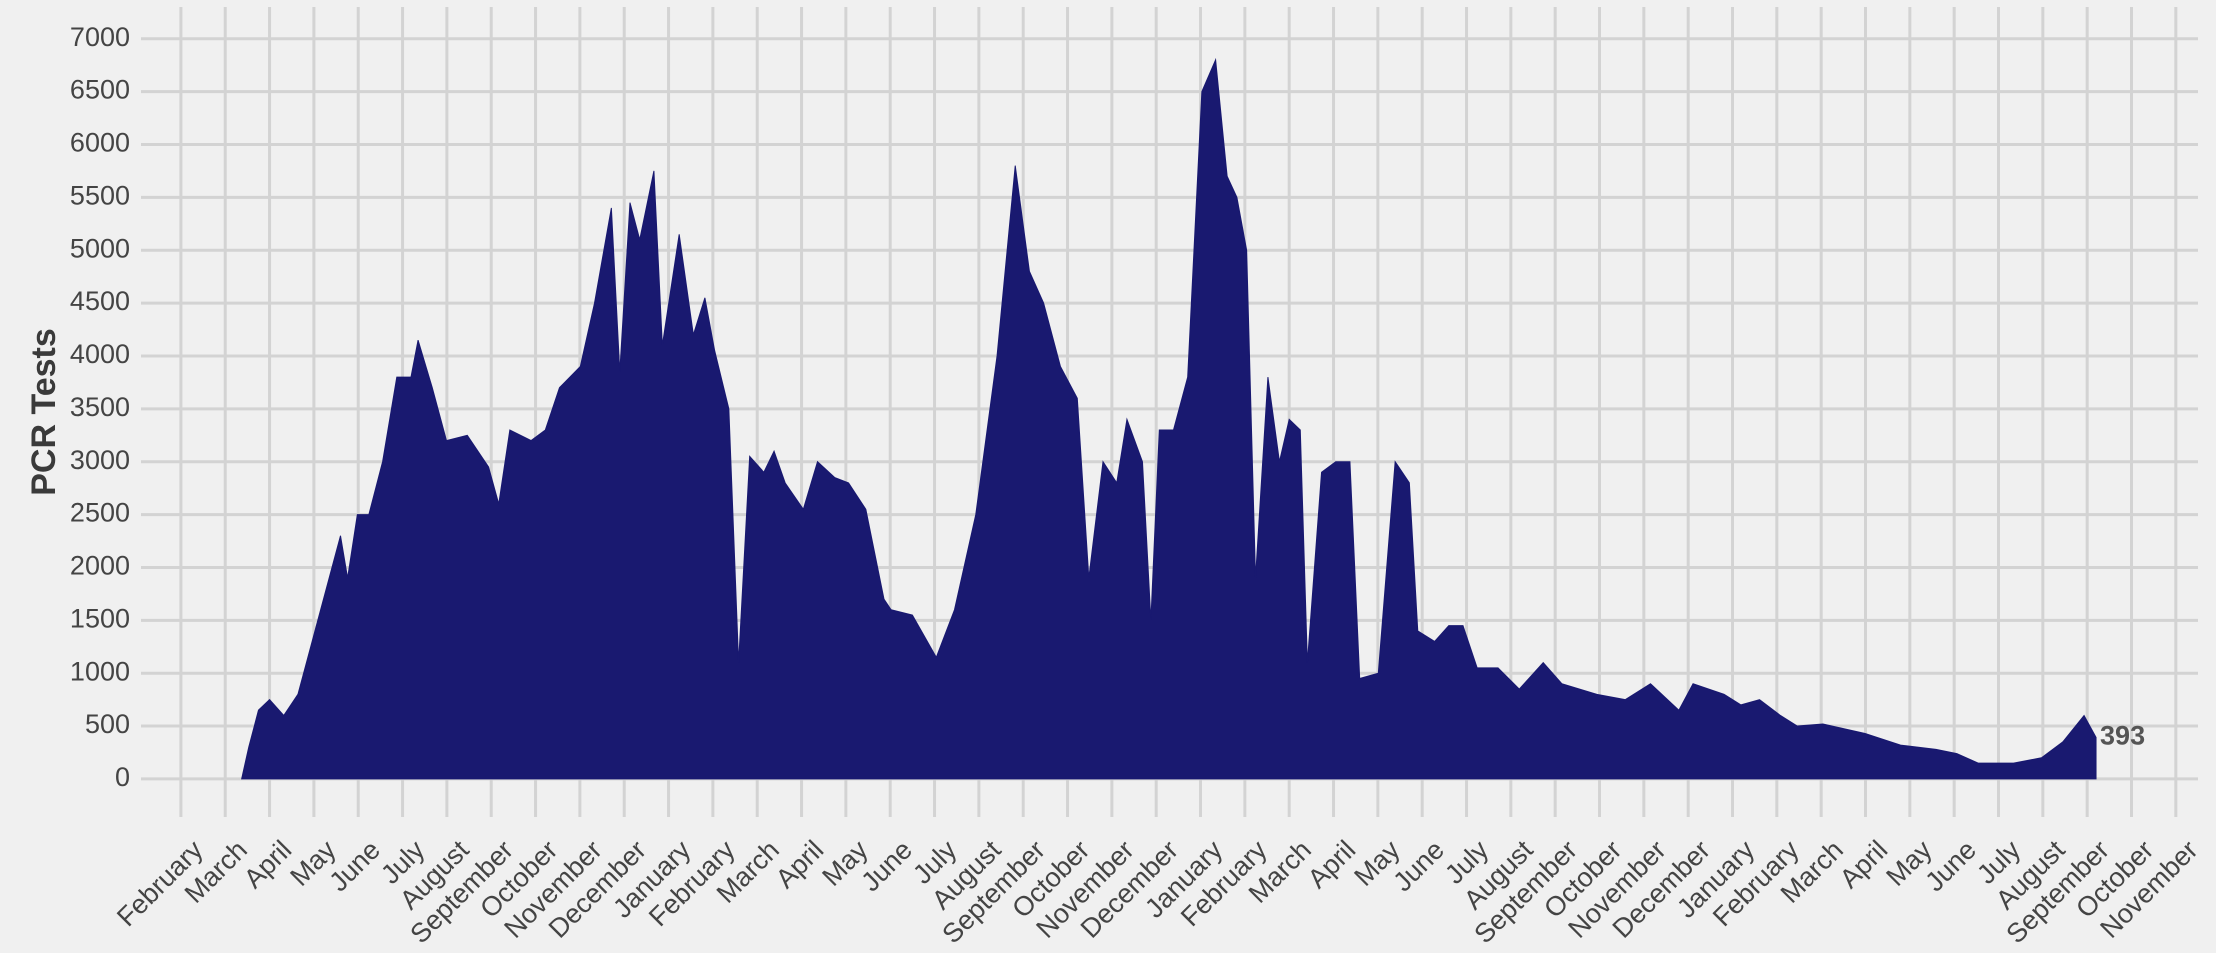  I want to click on y-tick-label: 7000, so click(100, 37).